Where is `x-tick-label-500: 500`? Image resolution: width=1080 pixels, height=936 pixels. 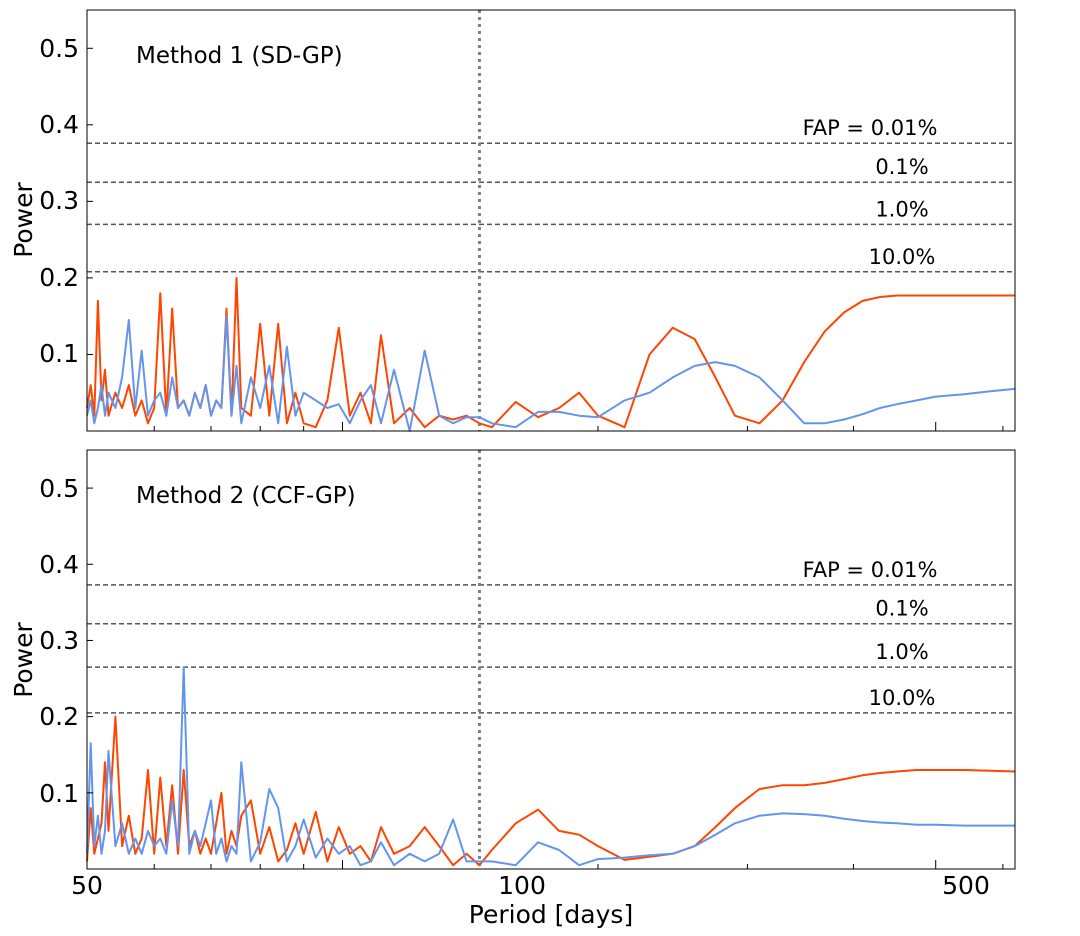 x-tick-label-500: 500 is located at coordinates (966, 885).